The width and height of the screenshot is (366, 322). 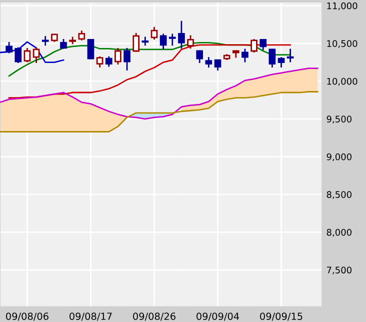 I want to click on y-tick-label: 7,500, so click(x=339, y=270).